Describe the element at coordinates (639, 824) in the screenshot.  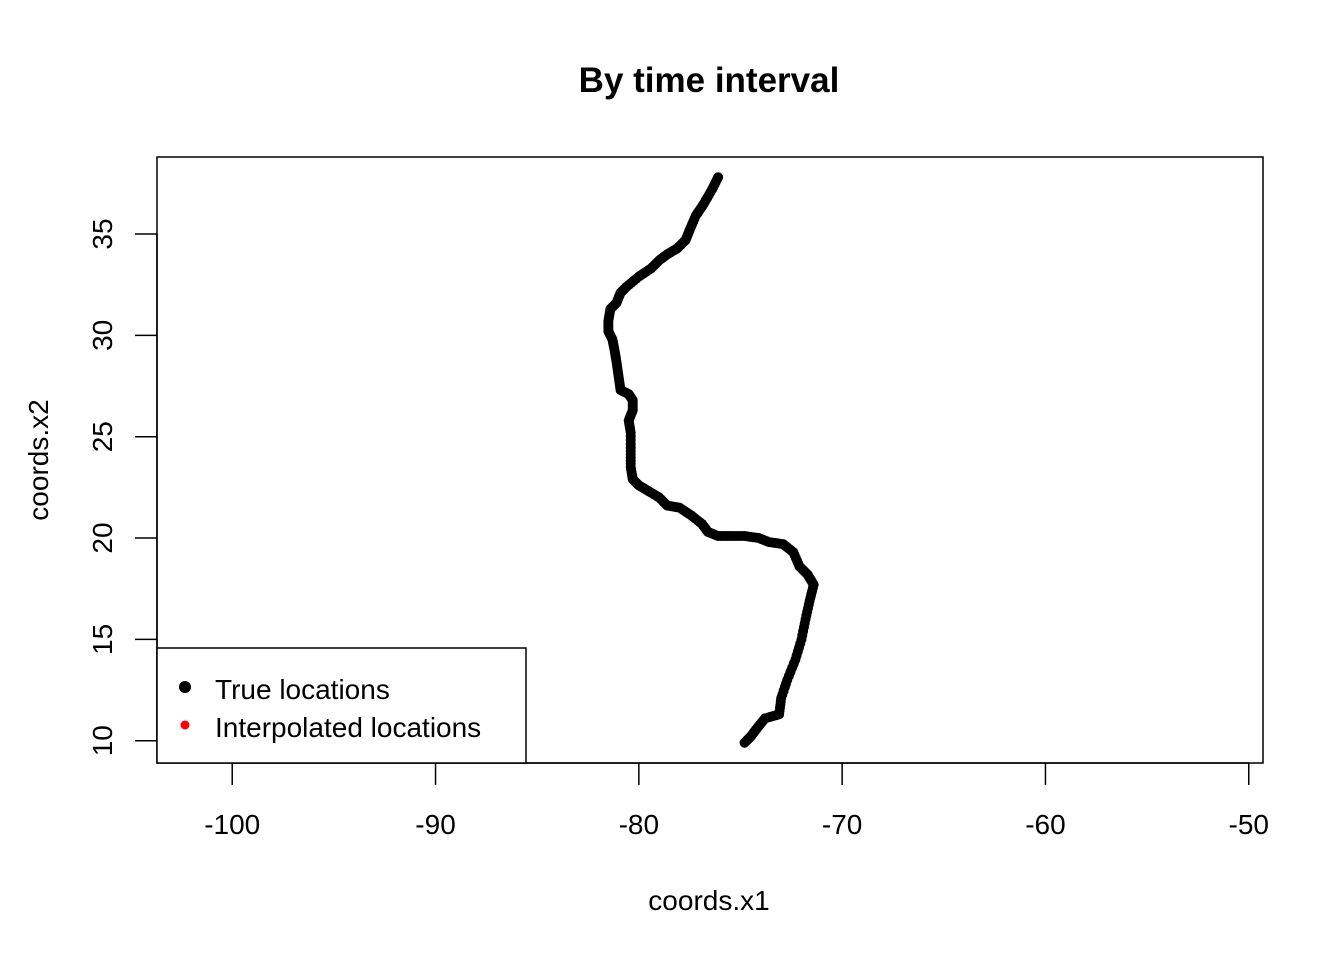
I see `x-tick-label: -80` at that location.